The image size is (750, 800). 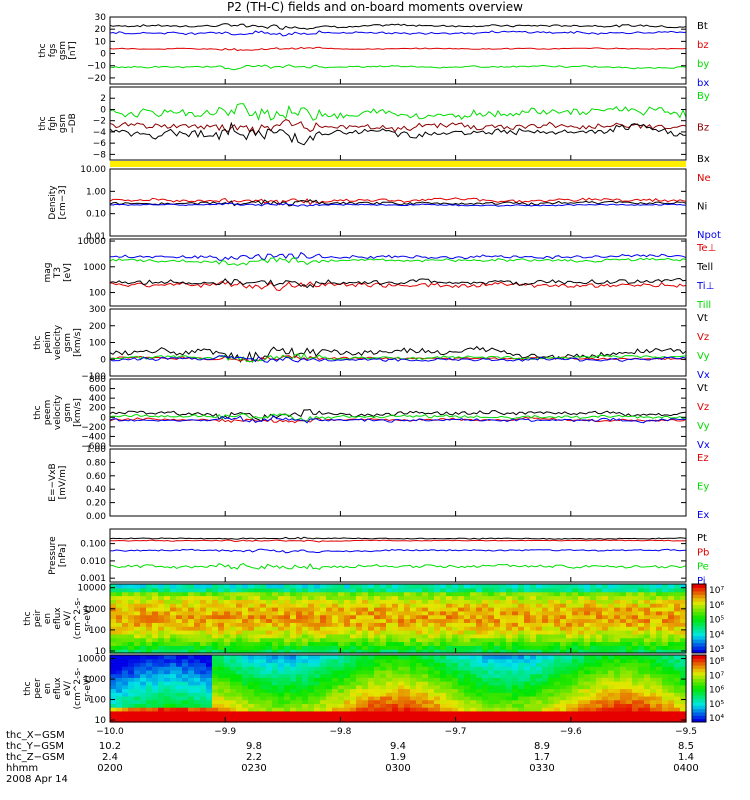 What do you see at coordinates (68, 618) in the screenshot?
I see `y-axis-label: eV/` at bounding box center [68, 618].